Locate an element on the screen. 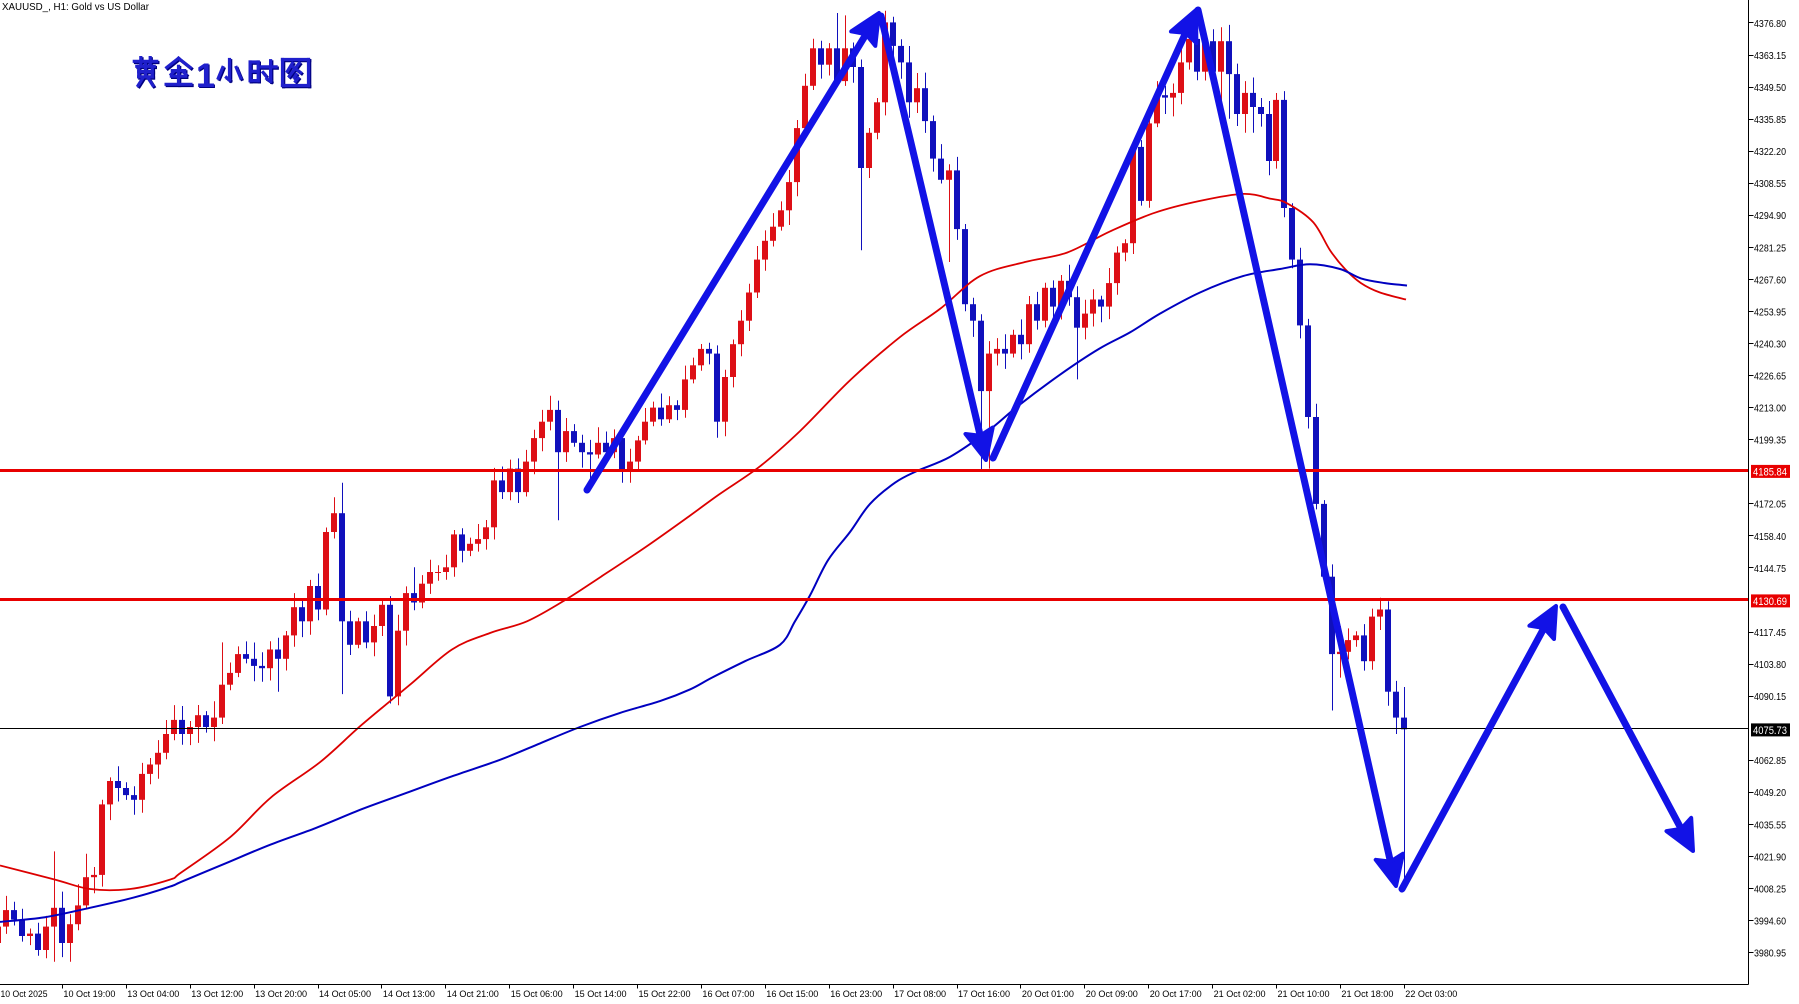 The height and width of the screenshot is (1004, 1799). svg-text: 4213.00 is located at coordinates (1770, 409).